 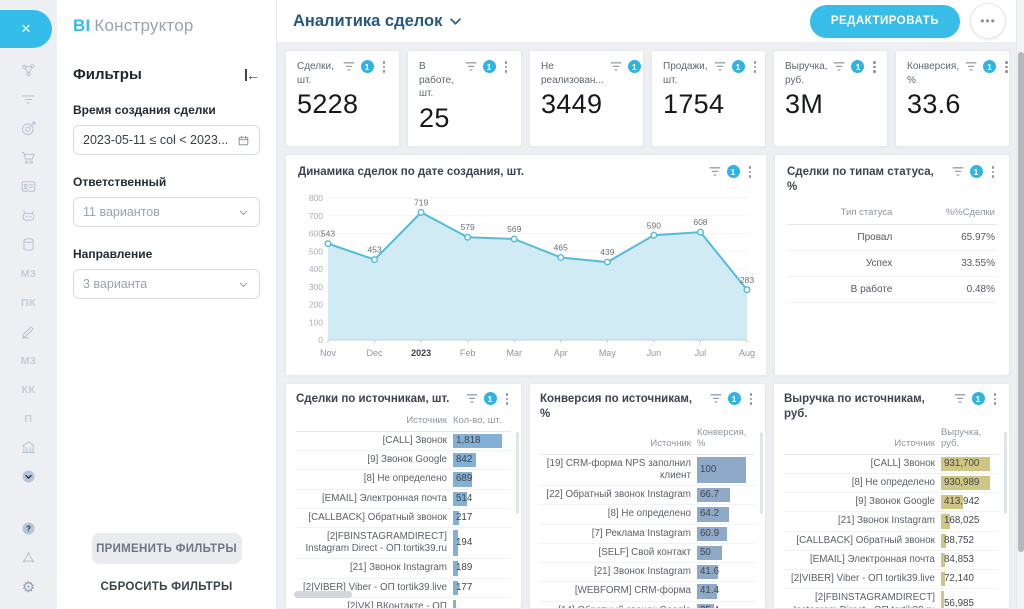 I want to click on table-row: Провал 65.97%, so click(x=892, y=237).